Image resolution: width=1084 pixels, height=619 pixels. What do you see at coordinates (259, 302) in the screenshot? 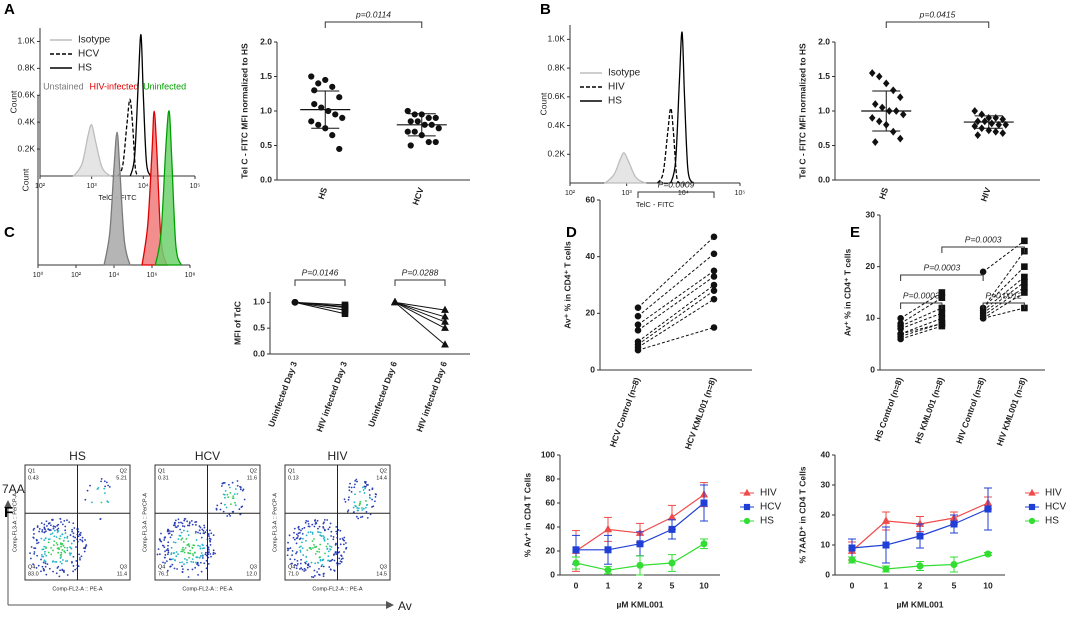
I see `y-tick-label: 1.0` at bounding box center [259, 302].